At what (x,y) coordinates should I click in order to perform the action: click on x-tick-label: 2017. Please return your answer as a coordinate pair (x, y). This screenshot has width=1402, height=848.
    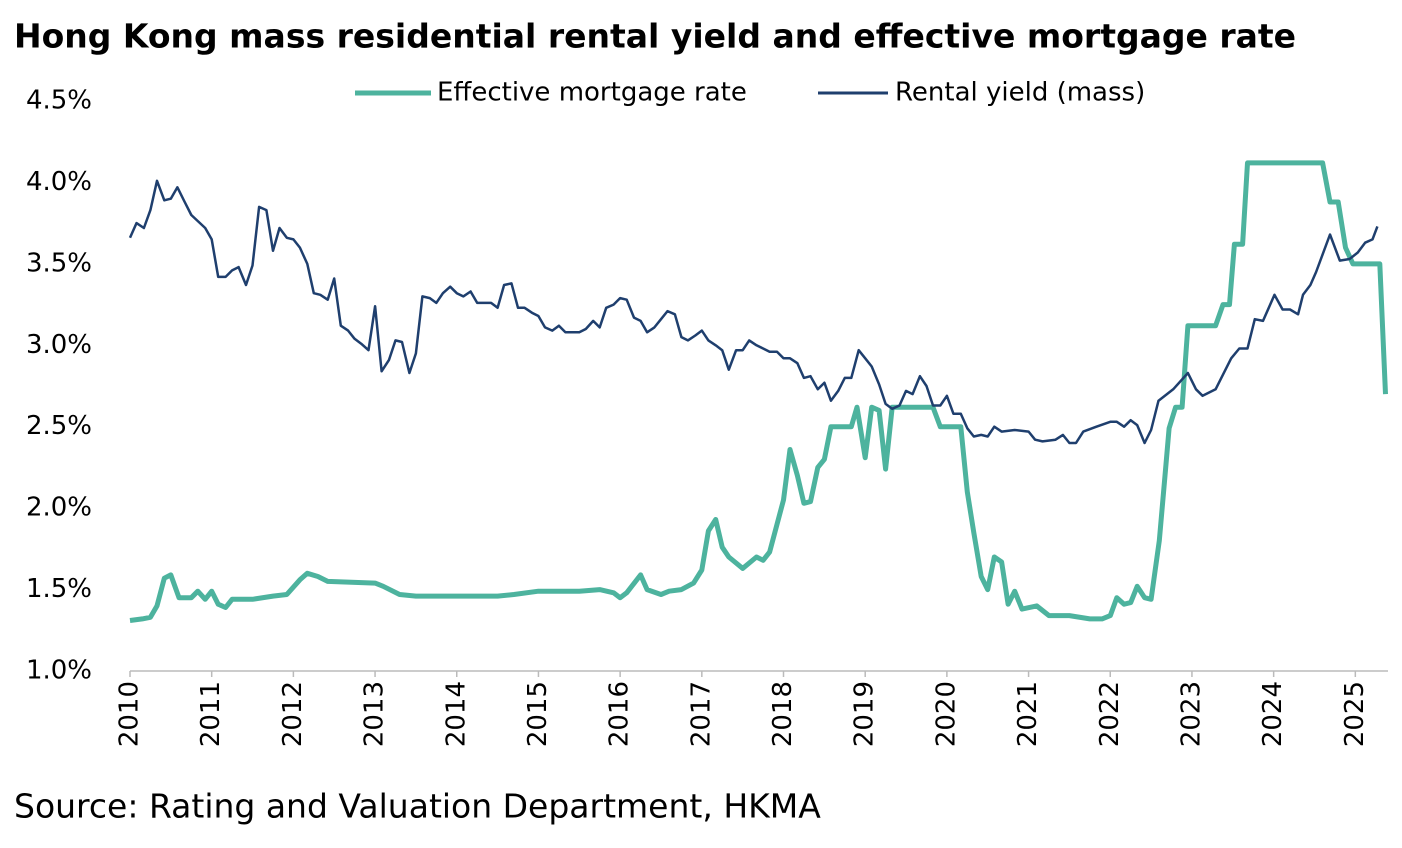
    Looking at the image, I should click on (701, 714).